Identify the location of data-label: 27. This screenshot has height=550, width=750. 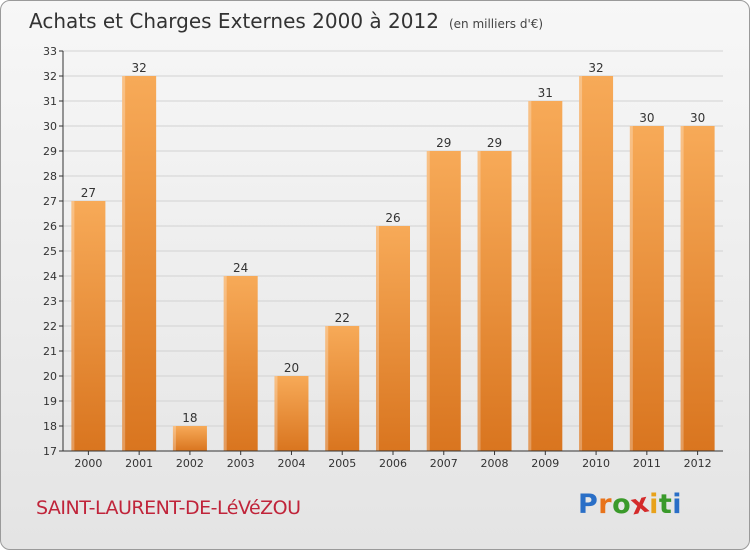
(88, 193).